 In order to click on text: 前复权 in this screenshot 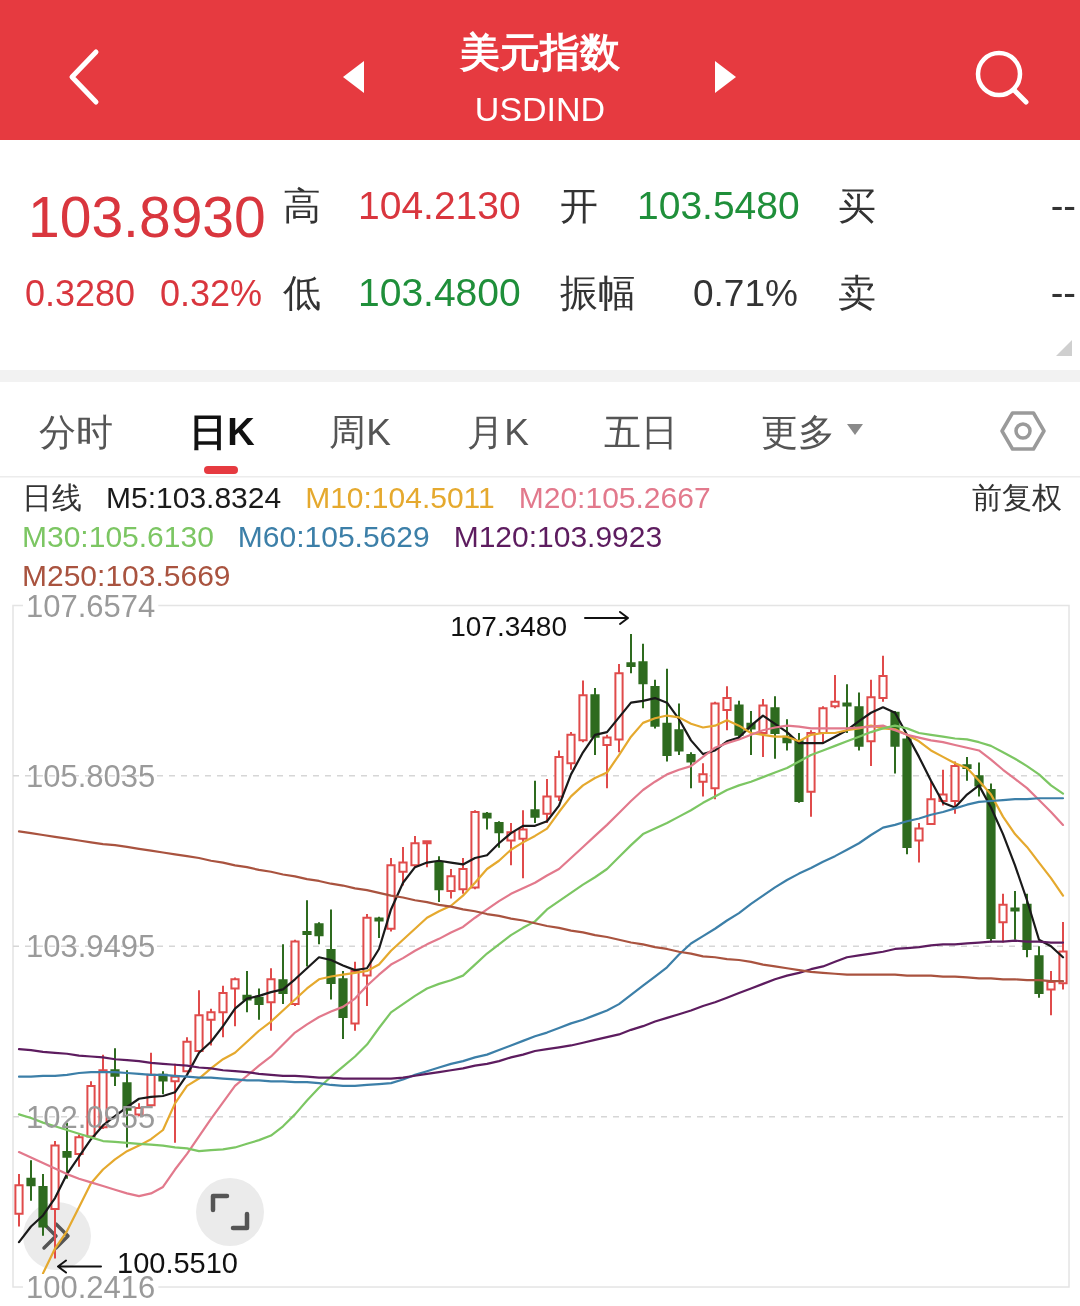, I will do `click(1017, 497)`.